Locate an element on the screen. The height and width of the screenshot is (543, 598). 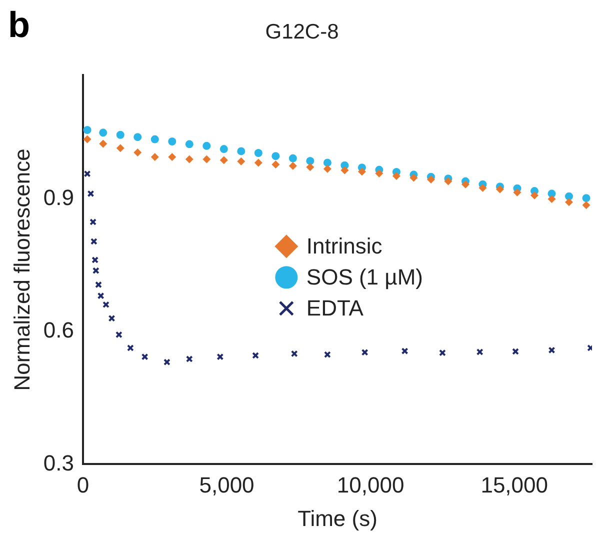
x-tick-label: 5,000 is located at coordinates (226, 485).